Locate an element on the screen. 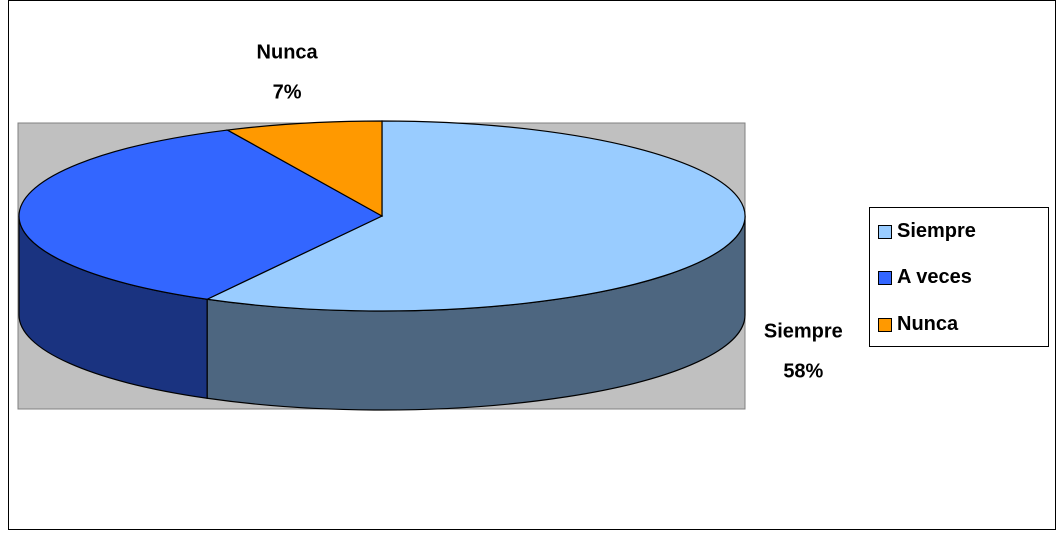 The image size is (1062, 537). pie-slice-nunca is located at coordinates (304, 169).